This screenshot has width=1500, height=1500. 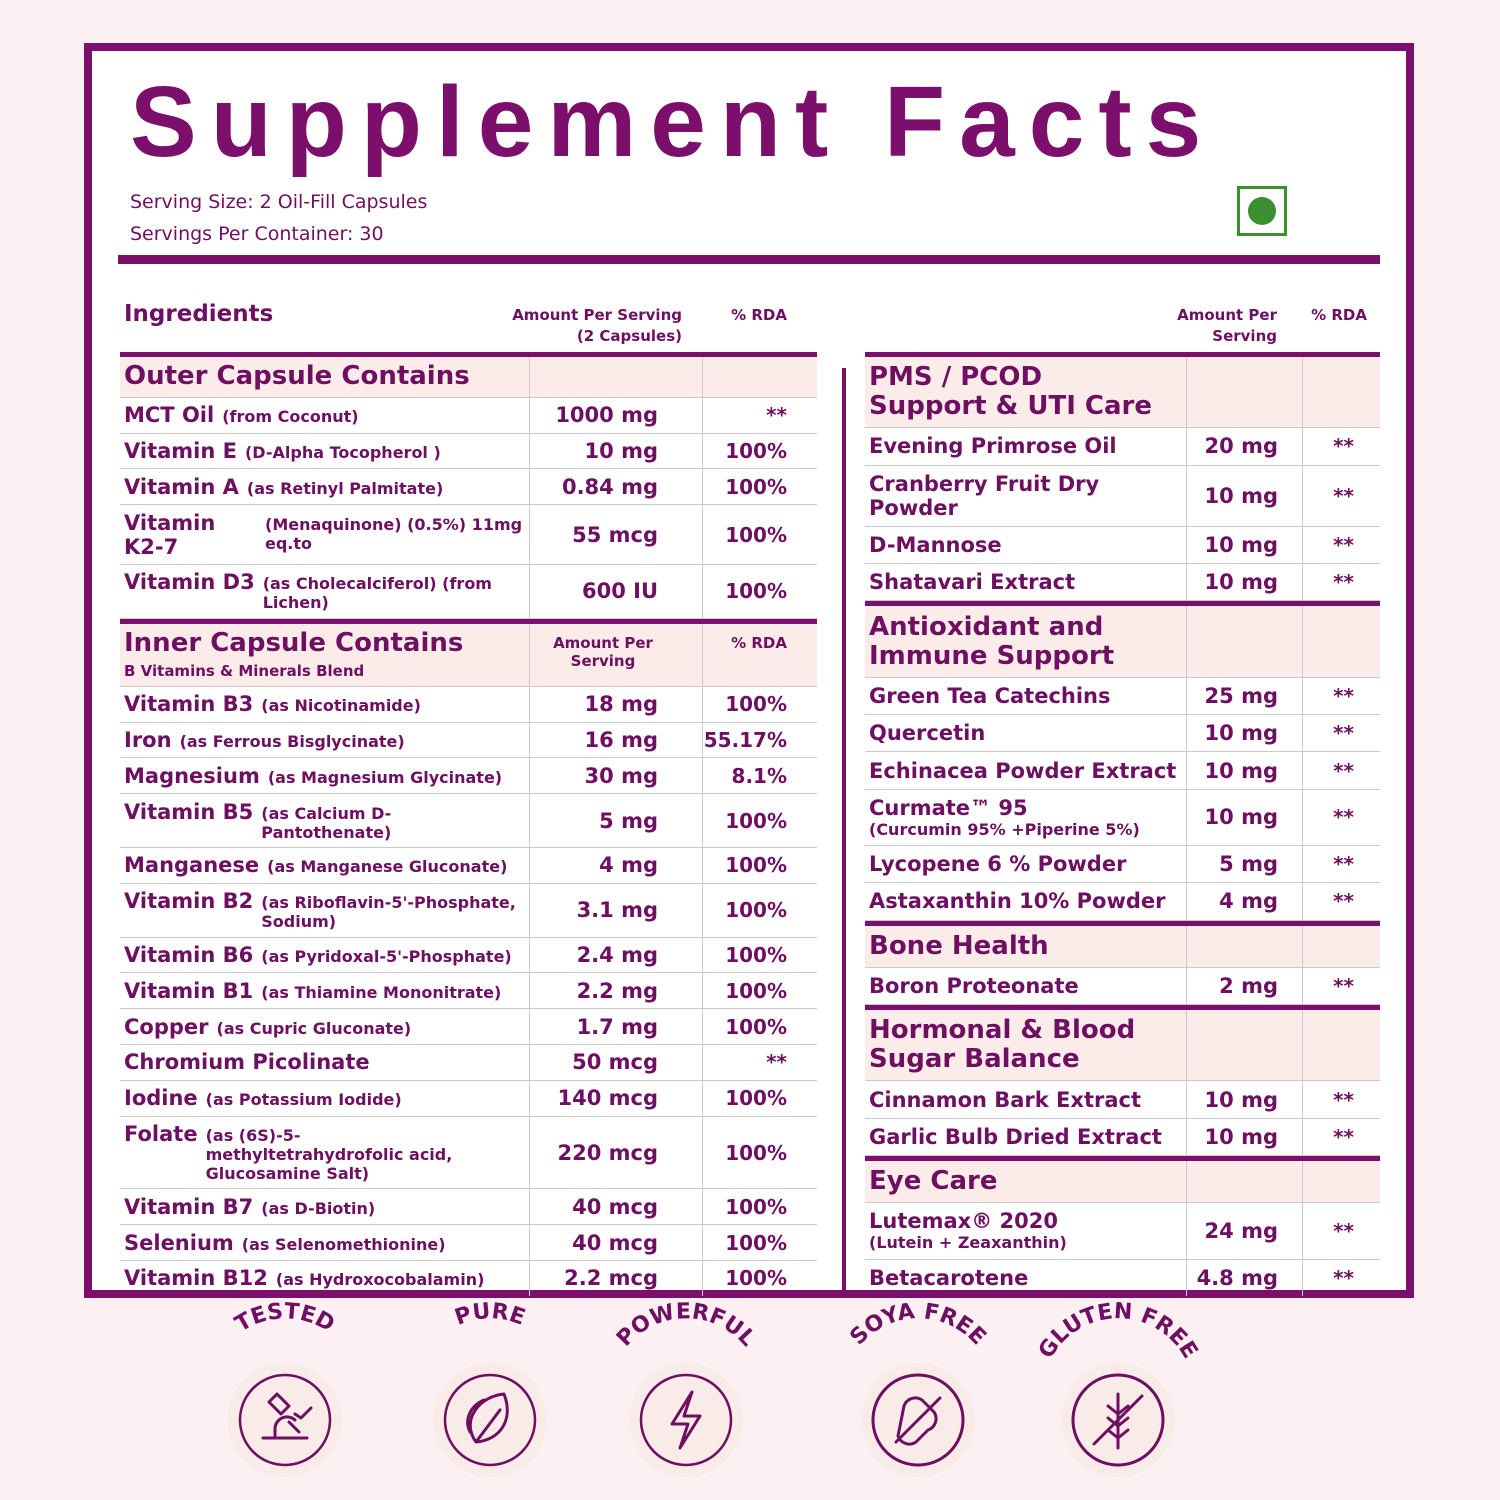 I want to click on section-header: Eye Care, so click(x=1122, y=1180).